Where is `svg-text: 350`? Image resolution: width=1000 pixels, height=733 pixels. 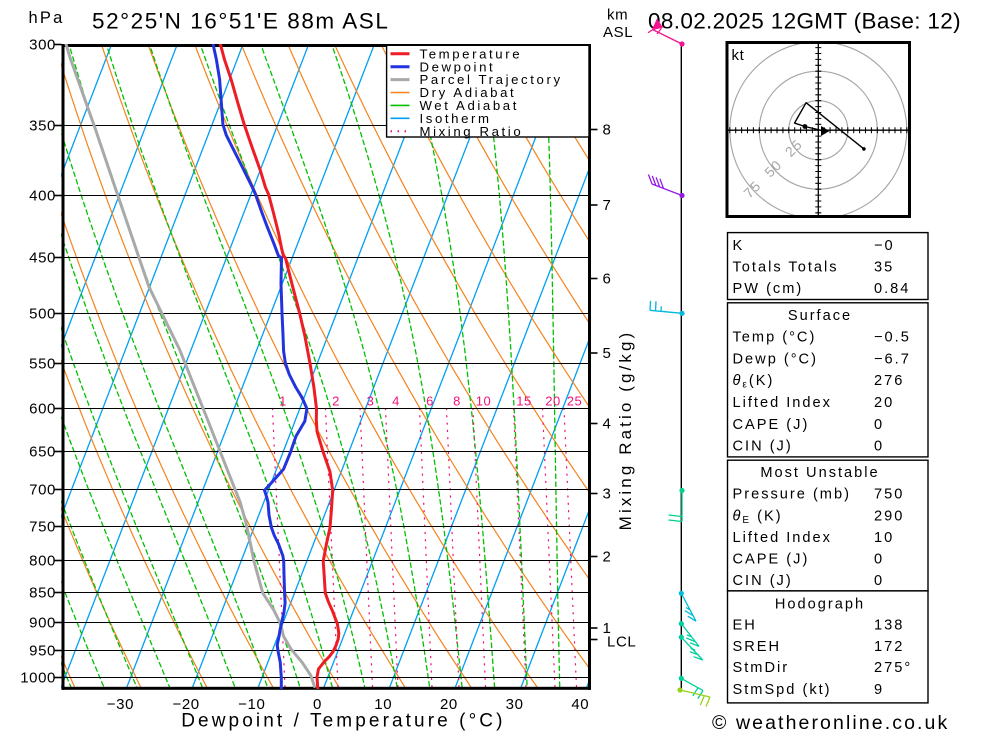 svg-text: 350 is located at coordinates (42, 126).